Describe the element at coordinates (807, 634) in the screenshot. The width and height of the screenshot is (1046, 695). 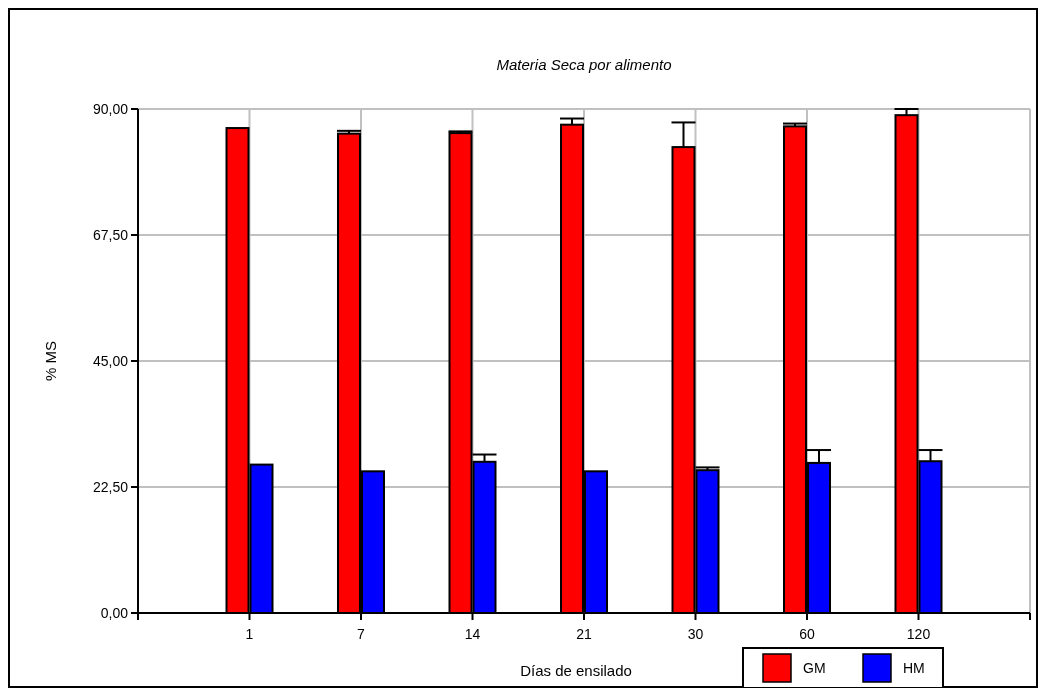
I see `x-tick-label: 60` at that location.